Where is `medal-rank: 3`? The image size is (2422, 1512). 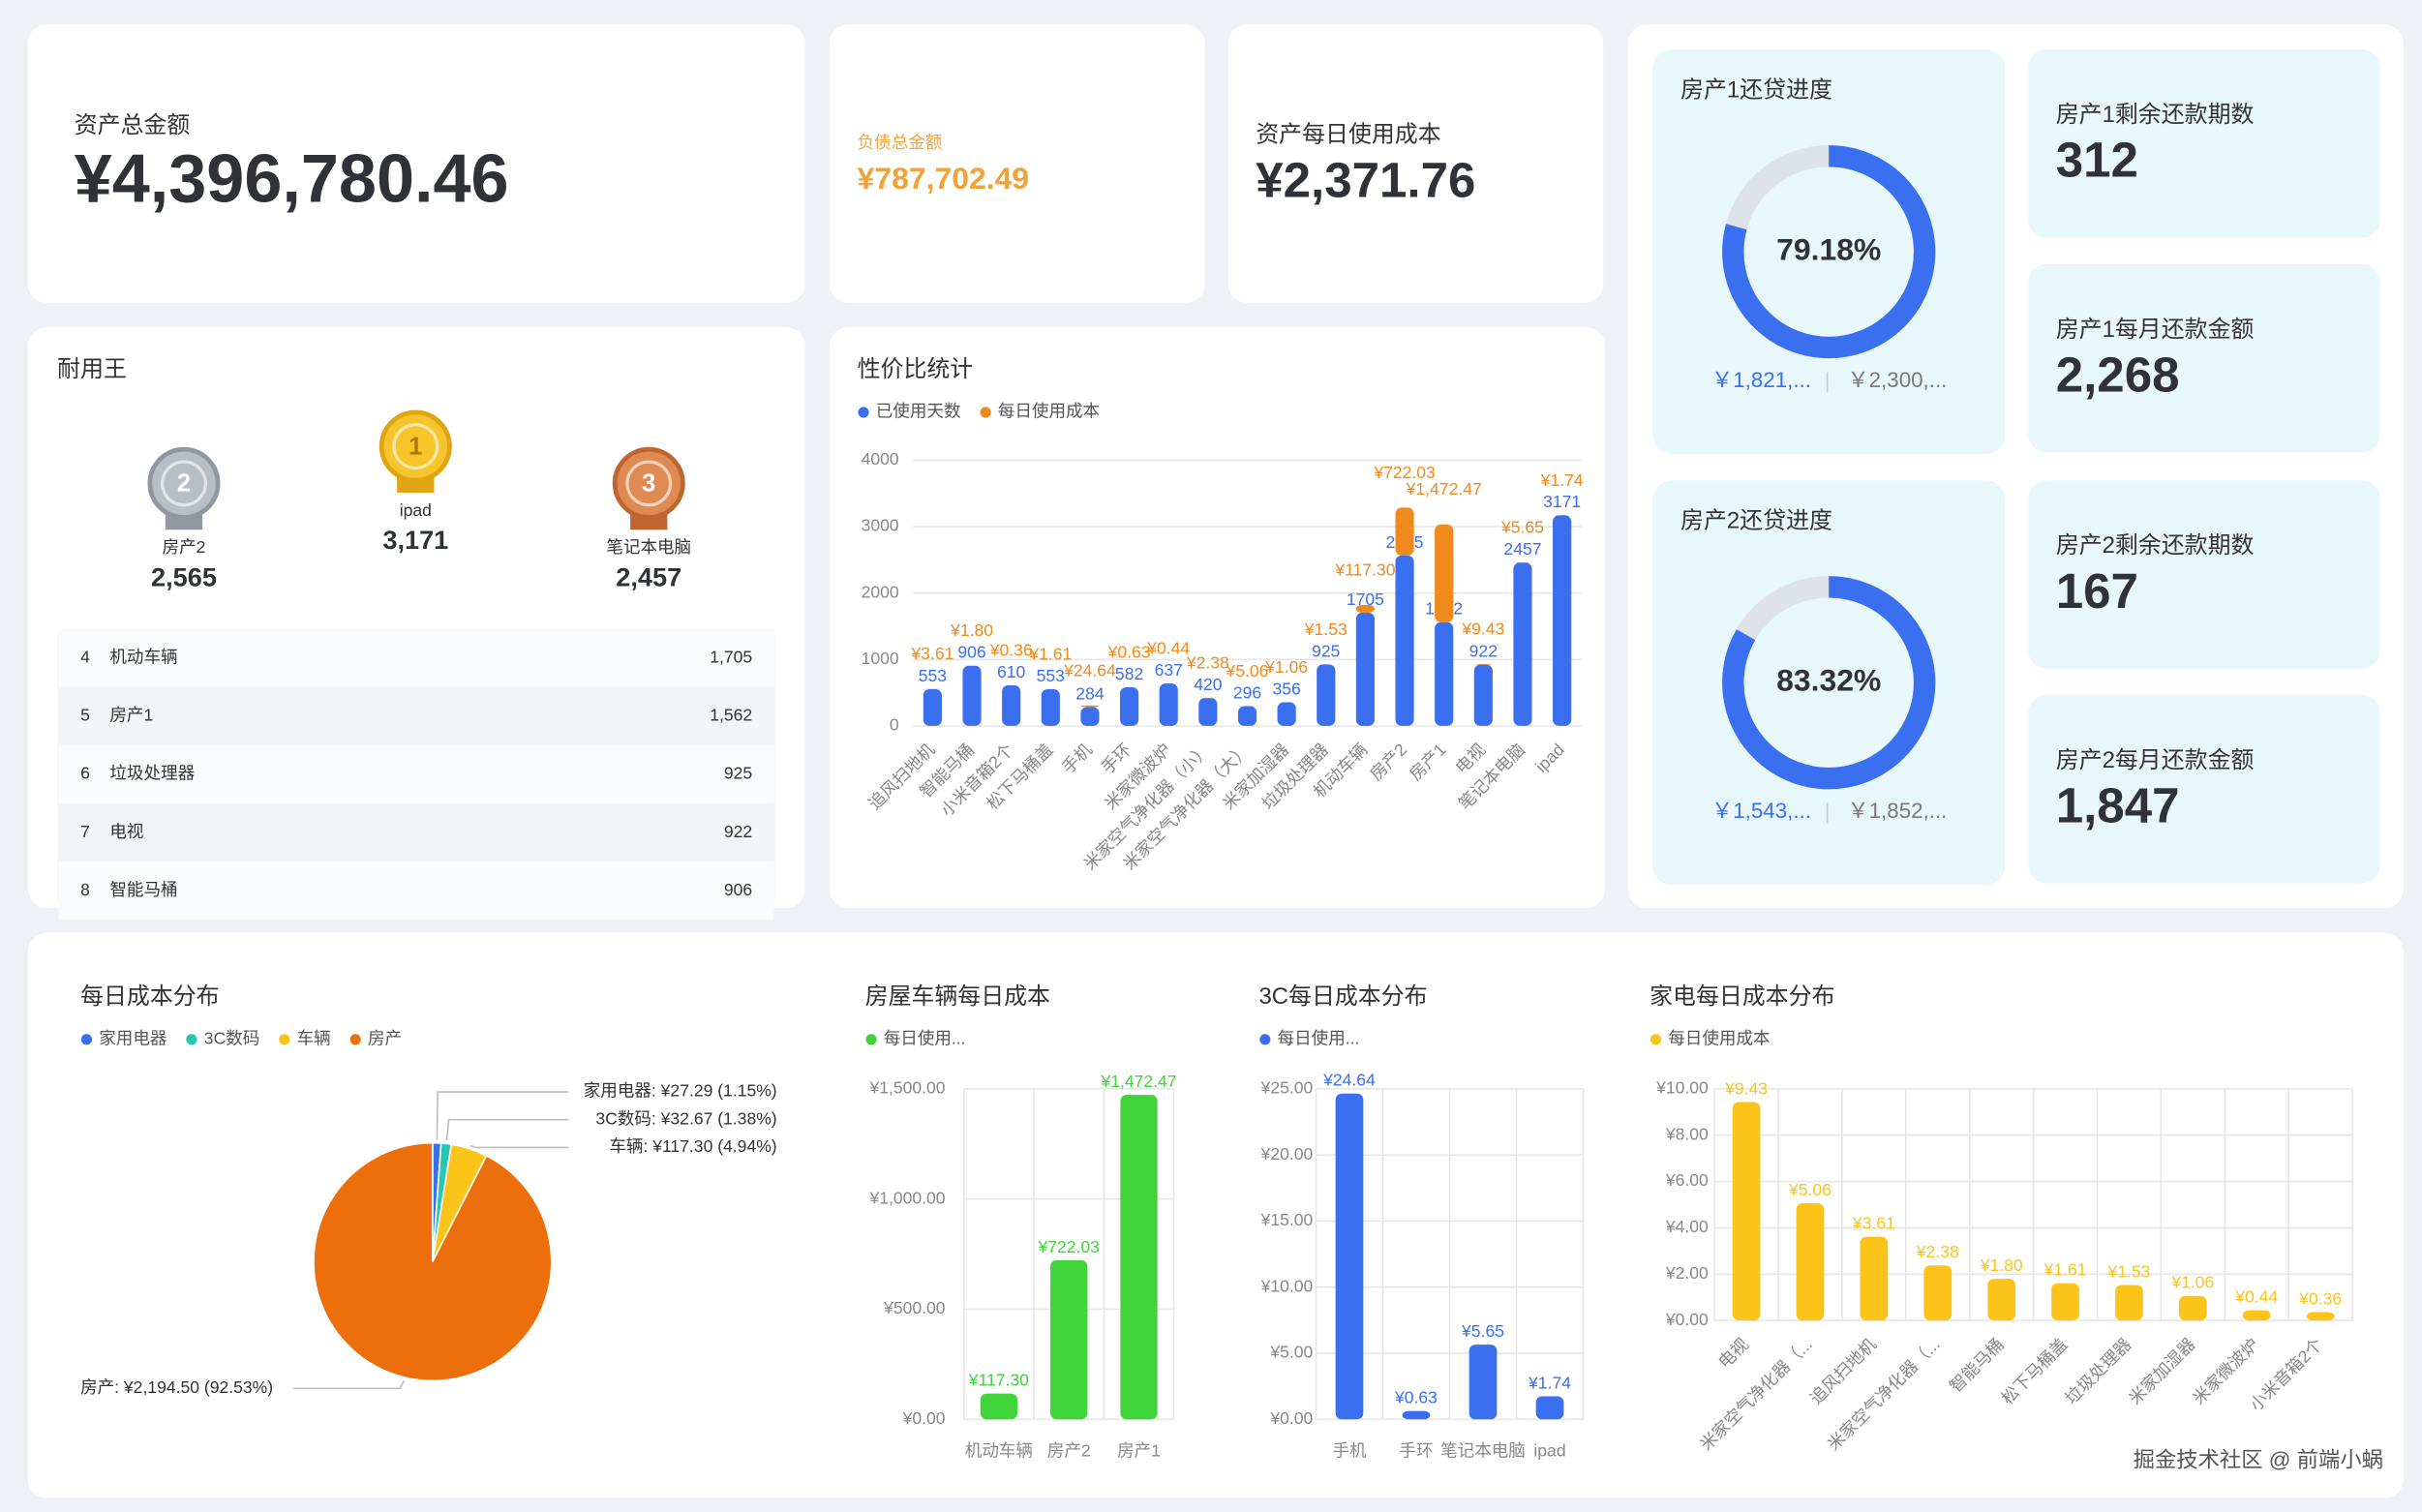 medal-rank: 3 is located at coordinates (649, 484).